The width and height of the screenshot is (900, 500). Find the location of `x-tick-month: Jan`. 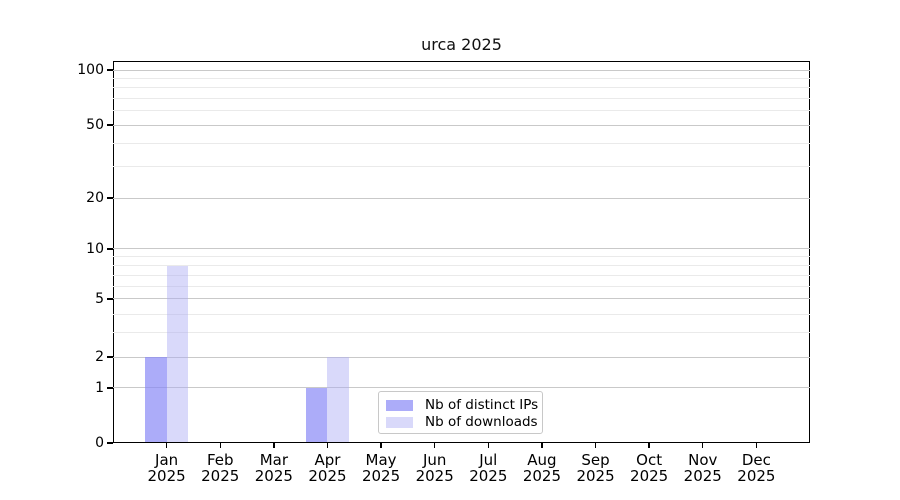

x-tick-month: Jan is located at coordinates (167, 460).